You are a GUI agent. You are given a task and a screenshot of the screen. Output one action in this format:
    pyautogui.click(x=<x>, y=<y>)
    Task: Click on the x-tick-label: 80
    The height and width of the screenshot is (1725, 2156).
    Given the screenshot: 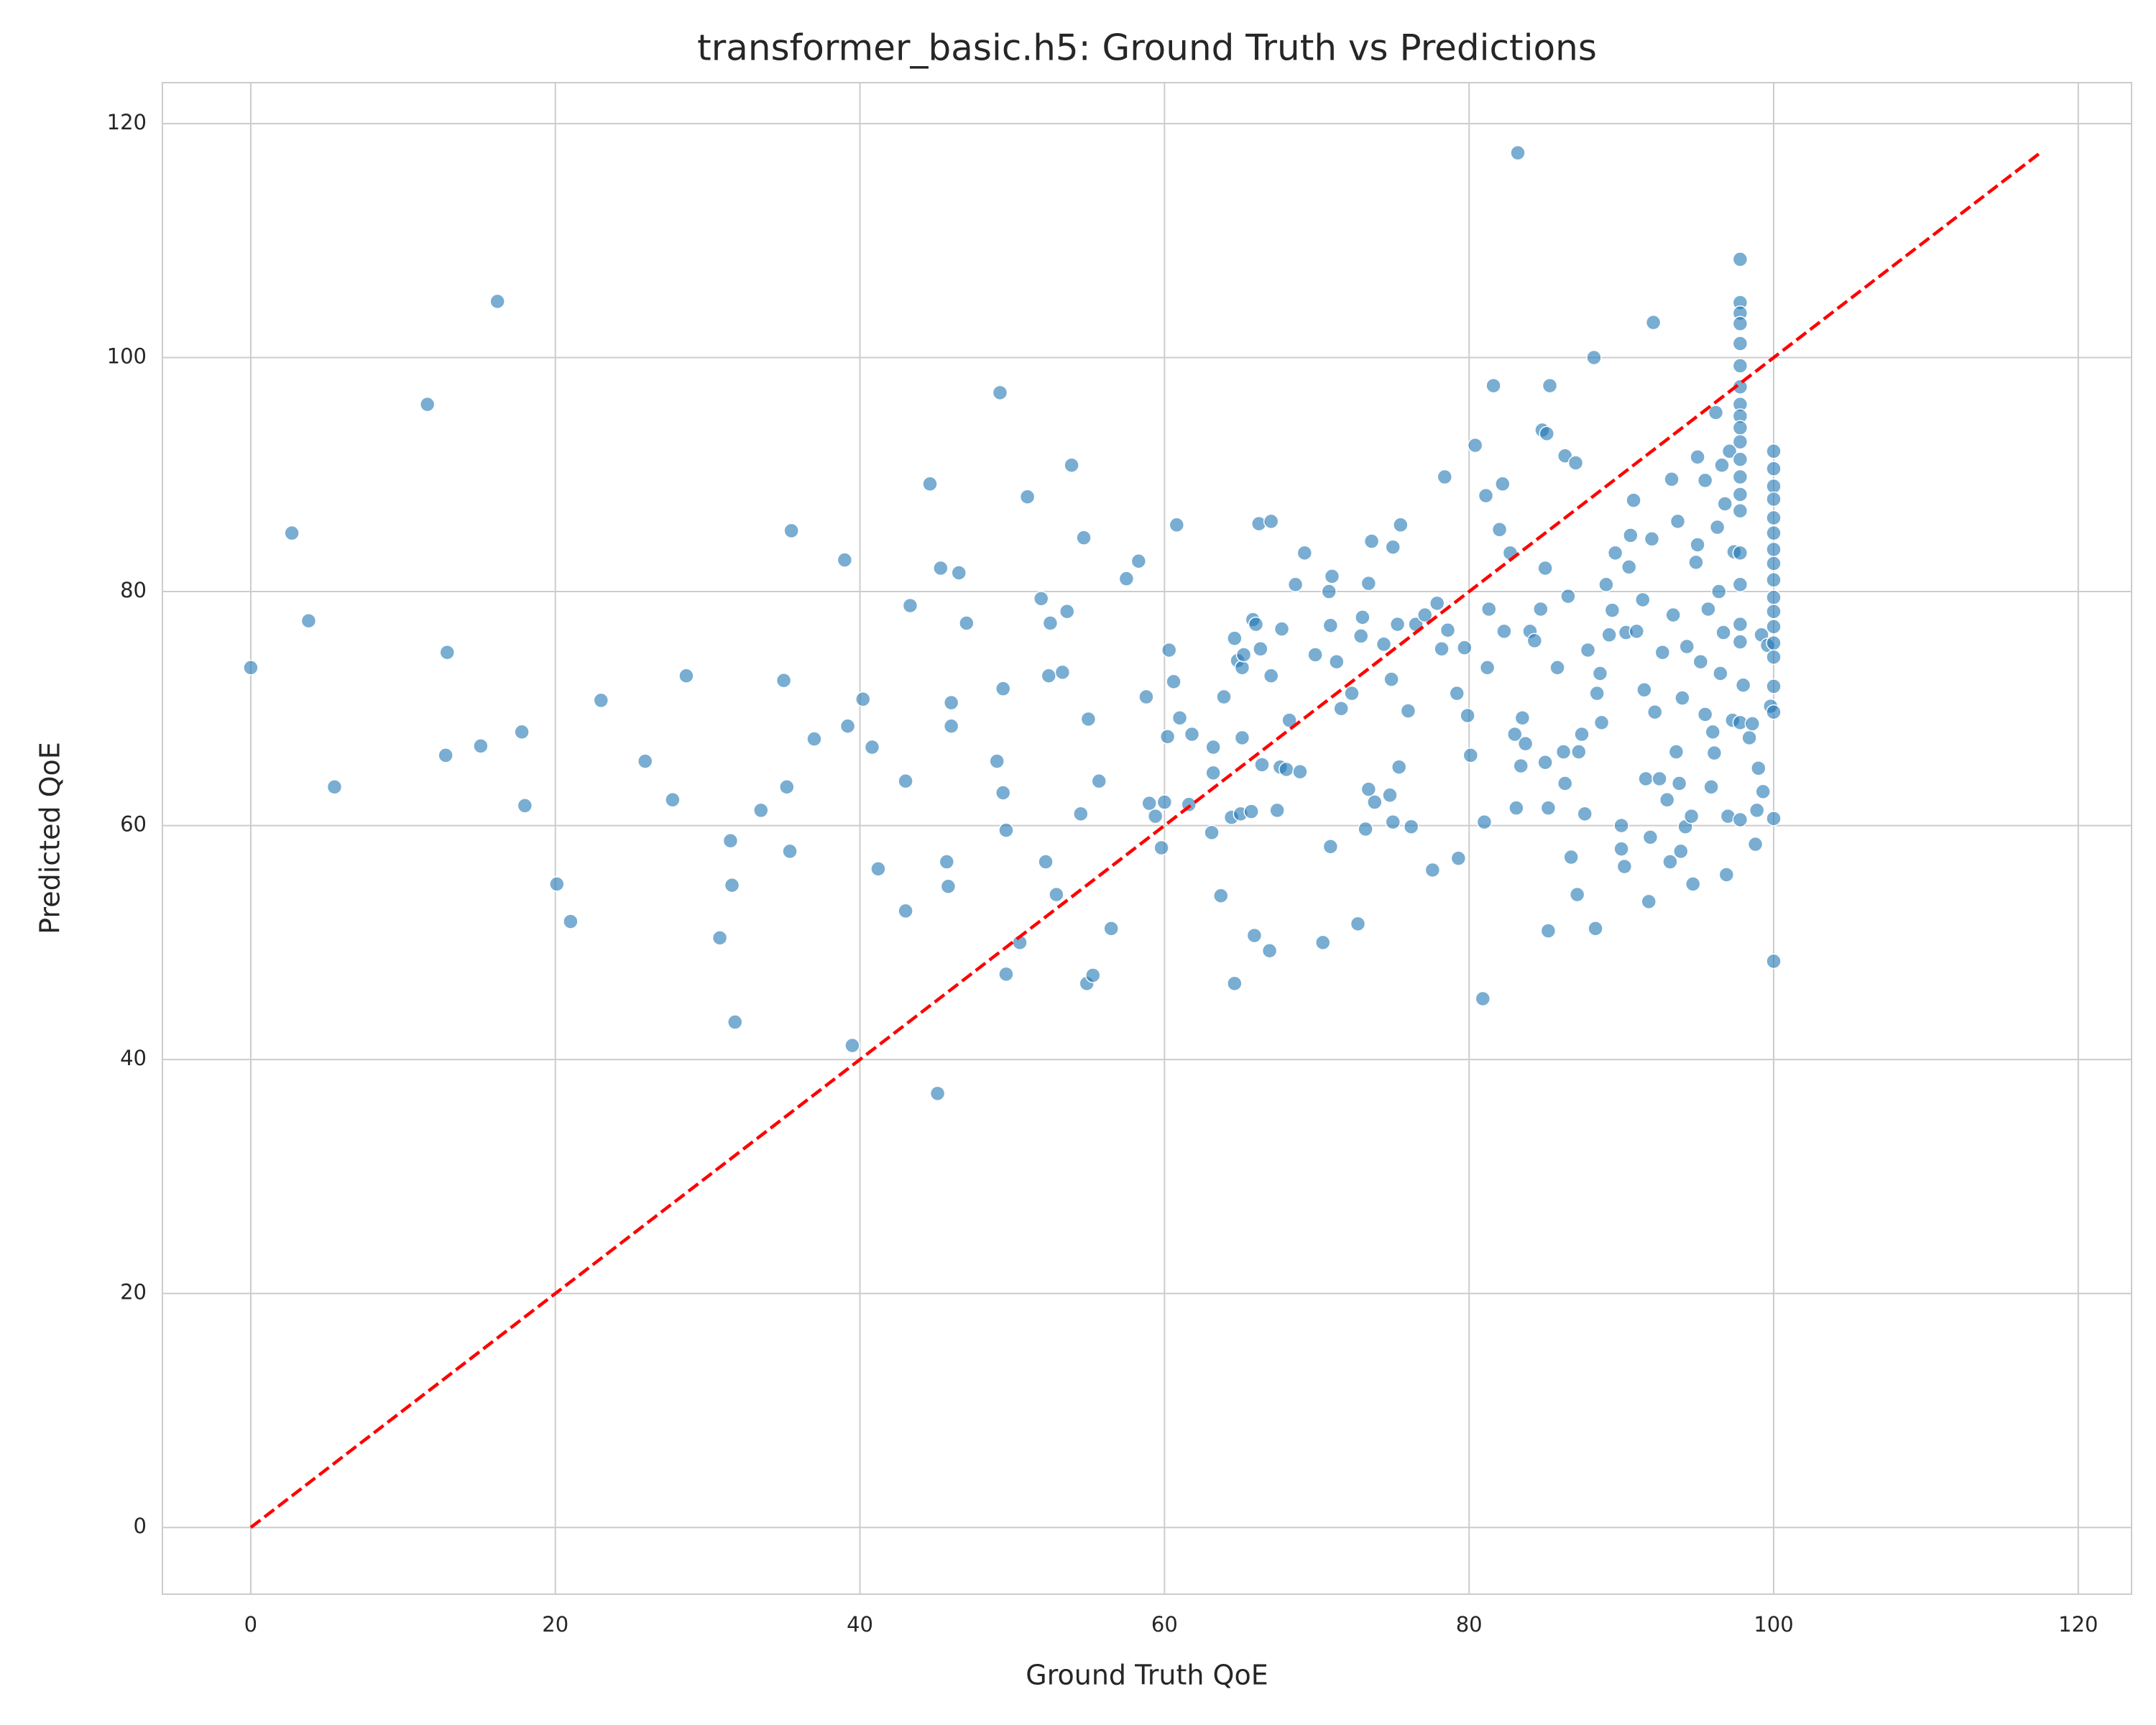 What is the action you would take?
    pyautogui.click(x=1469, y=1624)
    